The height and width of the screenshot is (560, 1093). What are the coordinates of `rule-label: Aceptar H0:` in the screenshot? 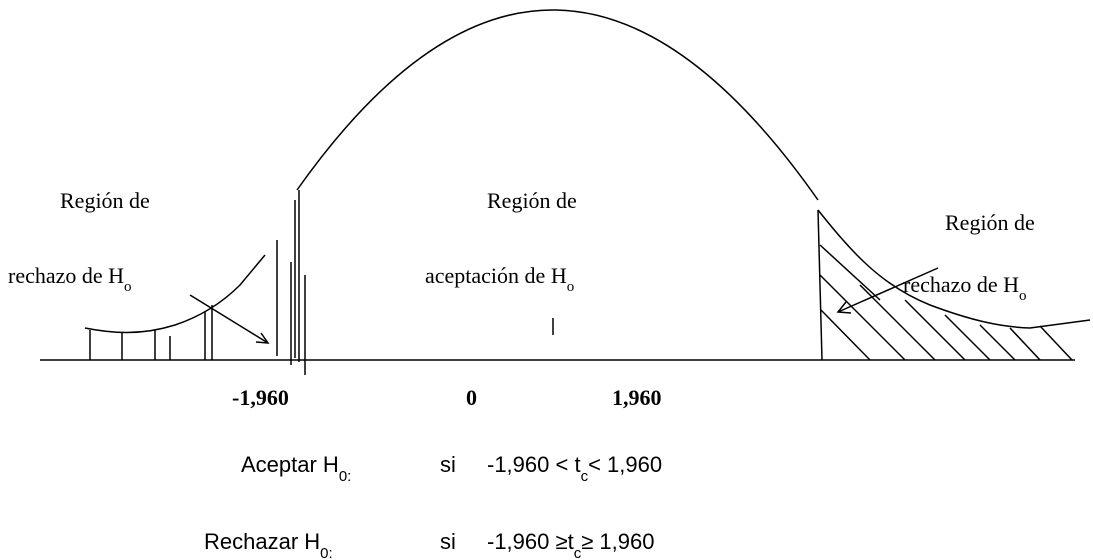 It's located at (296, 468).